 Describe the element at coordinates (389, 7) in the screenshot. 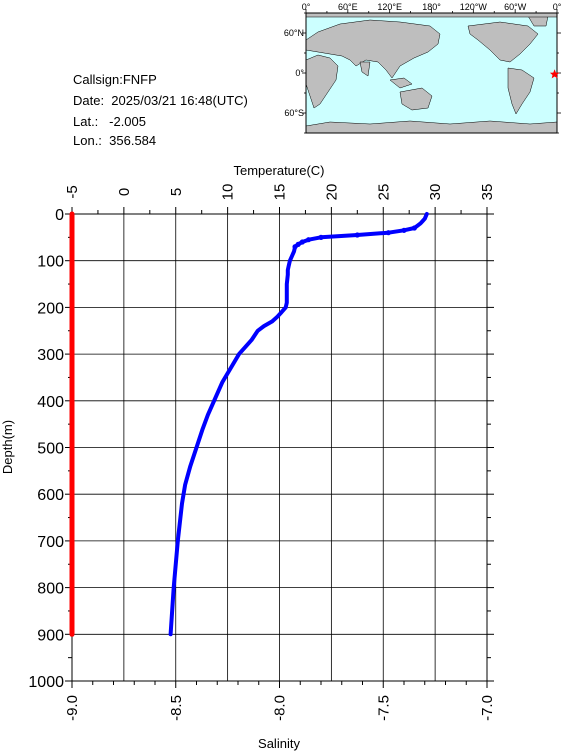

I see `map-lon-label: 120°E` at that location.